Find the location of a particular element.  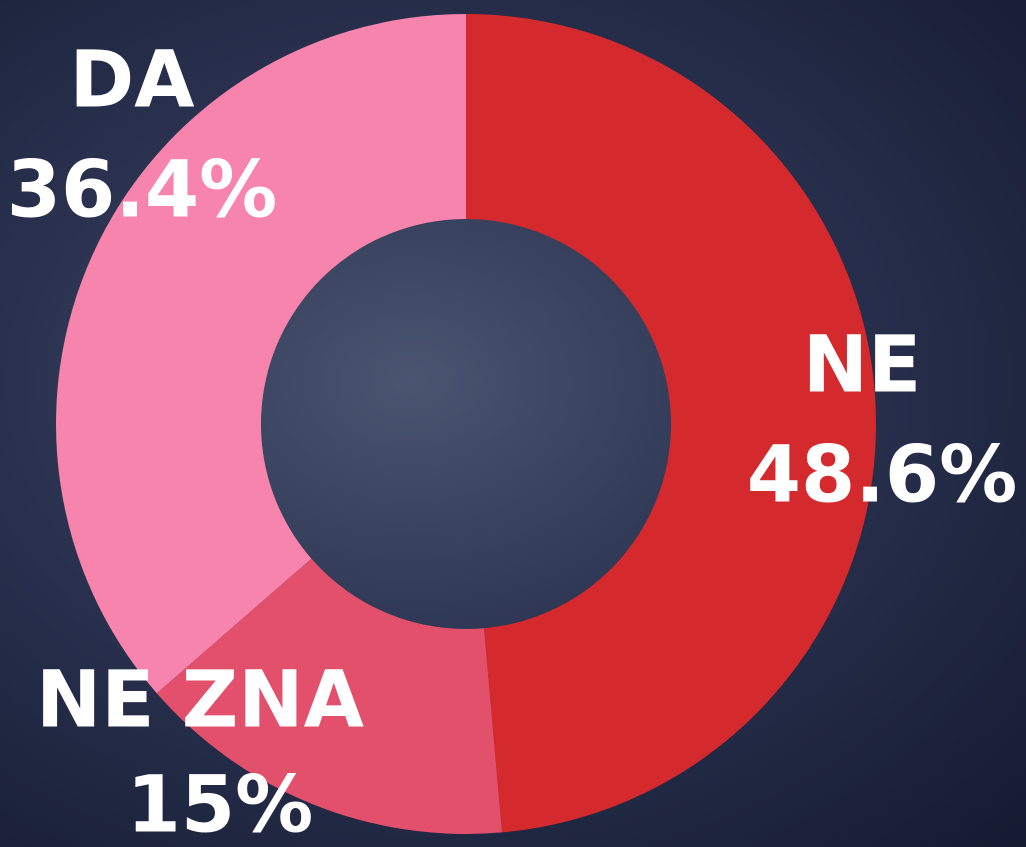

donut-slice is located at coordinates (329, 696).